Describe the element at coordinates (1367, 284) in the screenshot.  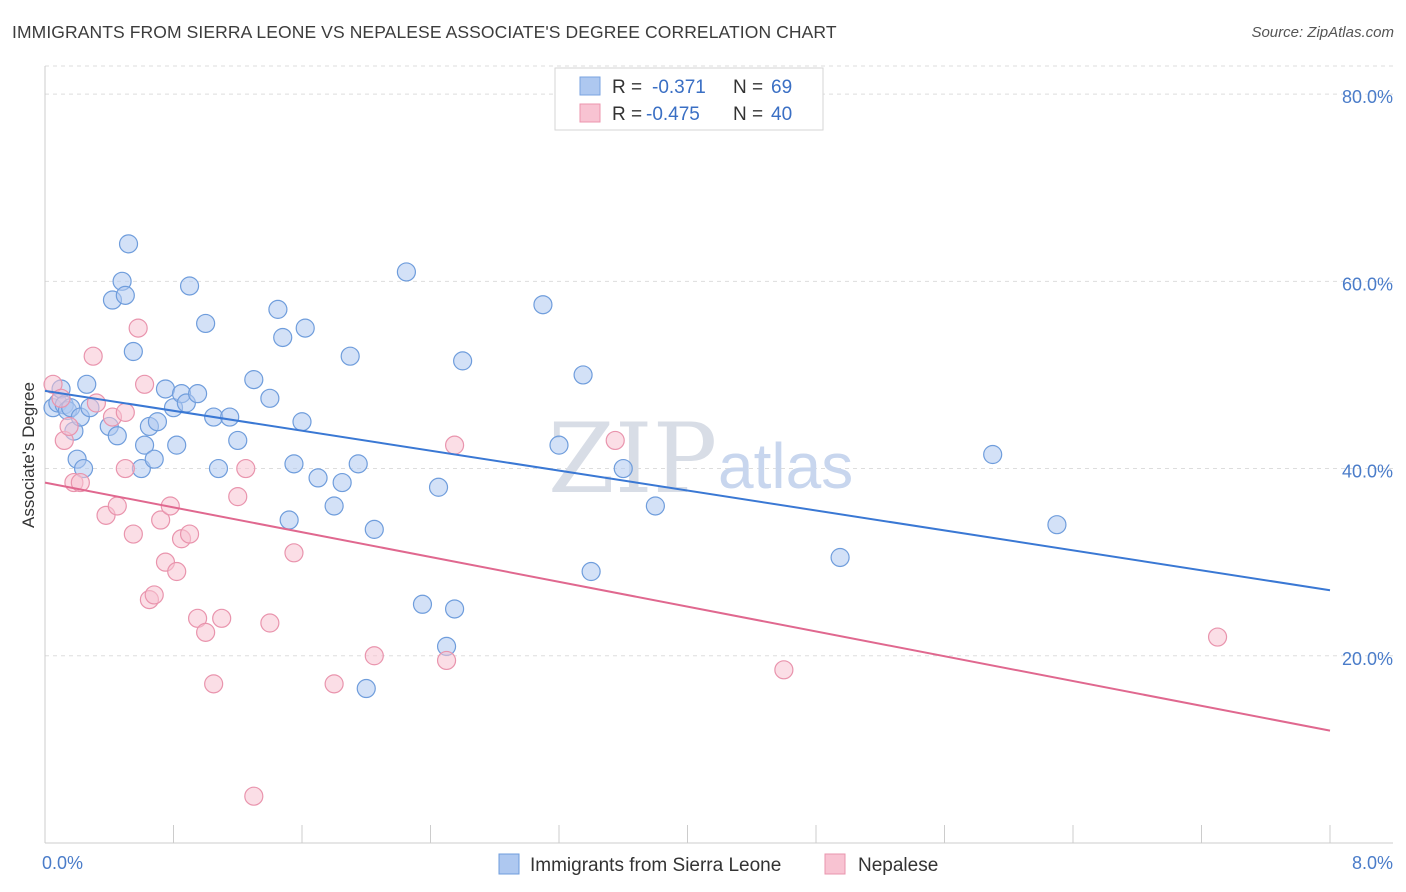
I see `y-tick-label-2: 60.0%` at that location.